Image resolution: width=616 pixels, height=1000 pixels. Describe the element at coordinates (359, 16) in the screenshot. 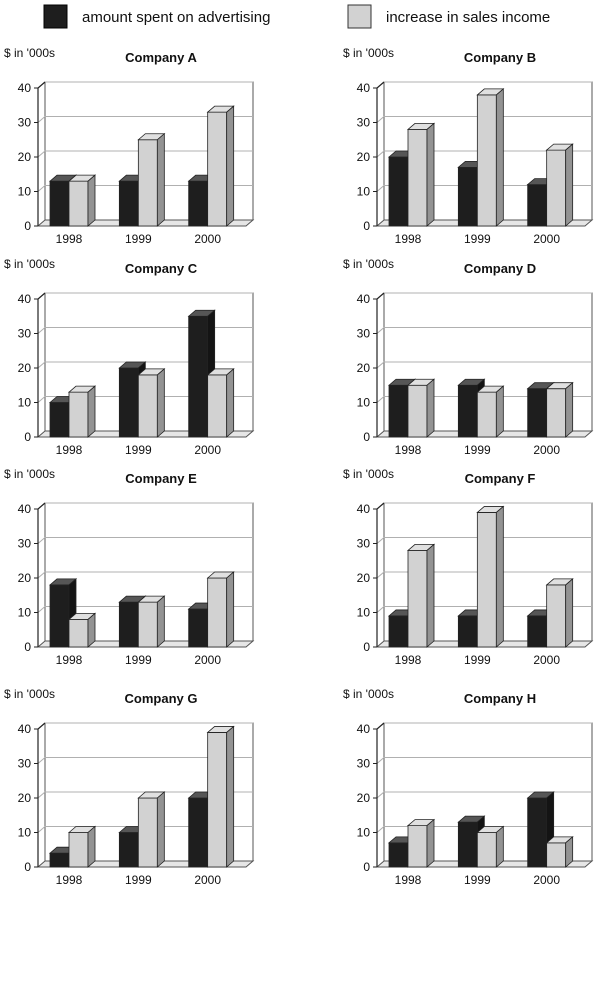

I see `legend-swatch-sales` at that location.